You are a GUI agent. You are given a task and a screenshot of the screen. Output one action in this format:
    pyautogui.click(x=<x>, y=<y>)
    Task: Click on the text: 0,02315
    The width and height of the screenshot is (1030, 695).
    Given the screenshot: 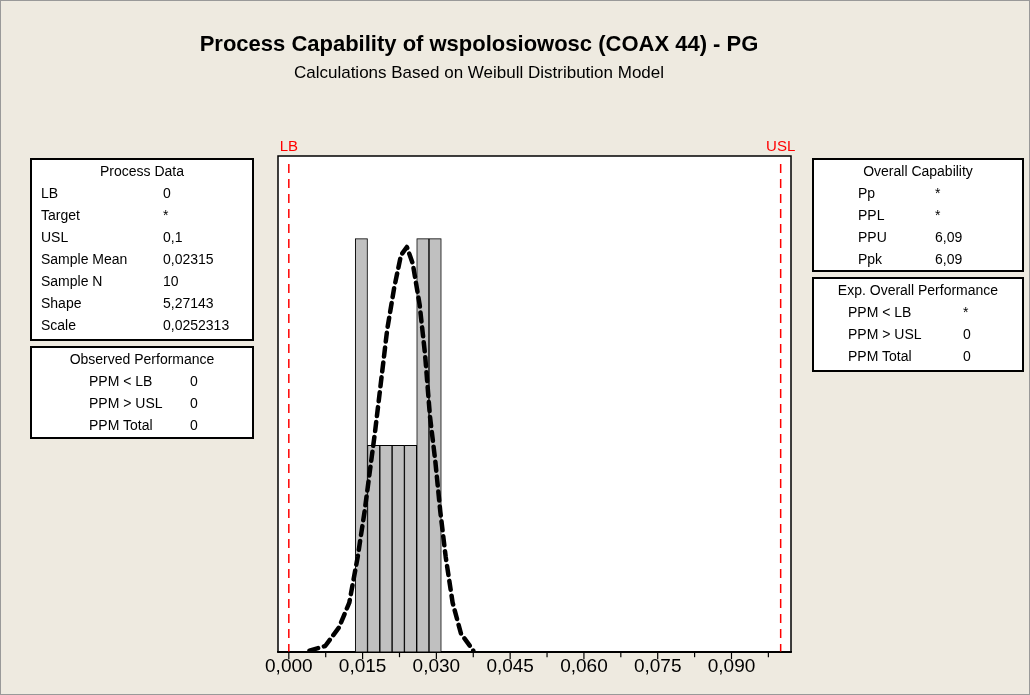 What is the action you would take?
    pyautogui.click(x=188, y=259)
    